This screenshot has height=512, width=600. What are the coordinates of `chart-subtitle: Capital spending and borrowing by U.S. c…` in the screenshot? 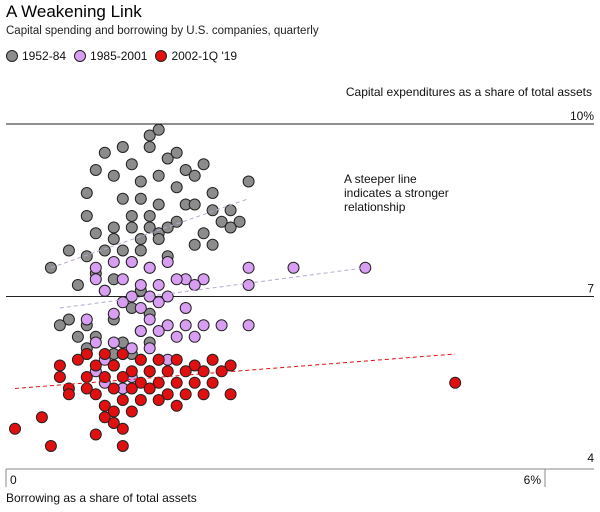 It's located at (162, 31).